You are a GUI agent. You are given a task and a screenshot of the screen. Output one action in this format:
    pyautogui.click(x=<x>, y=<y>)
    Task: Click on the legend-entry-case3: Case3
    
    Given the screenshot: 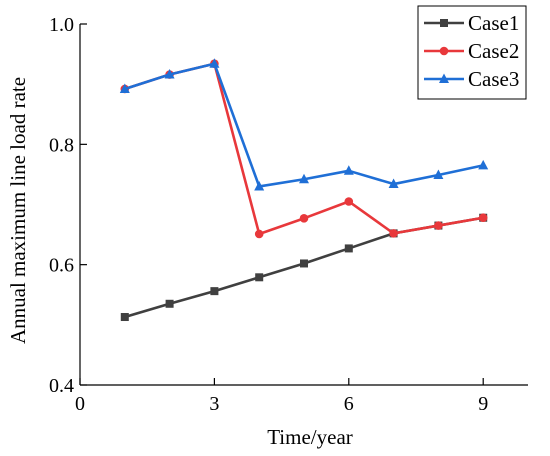 What is the action you would take?
    pyautogui.click(x=471, y=79)
    